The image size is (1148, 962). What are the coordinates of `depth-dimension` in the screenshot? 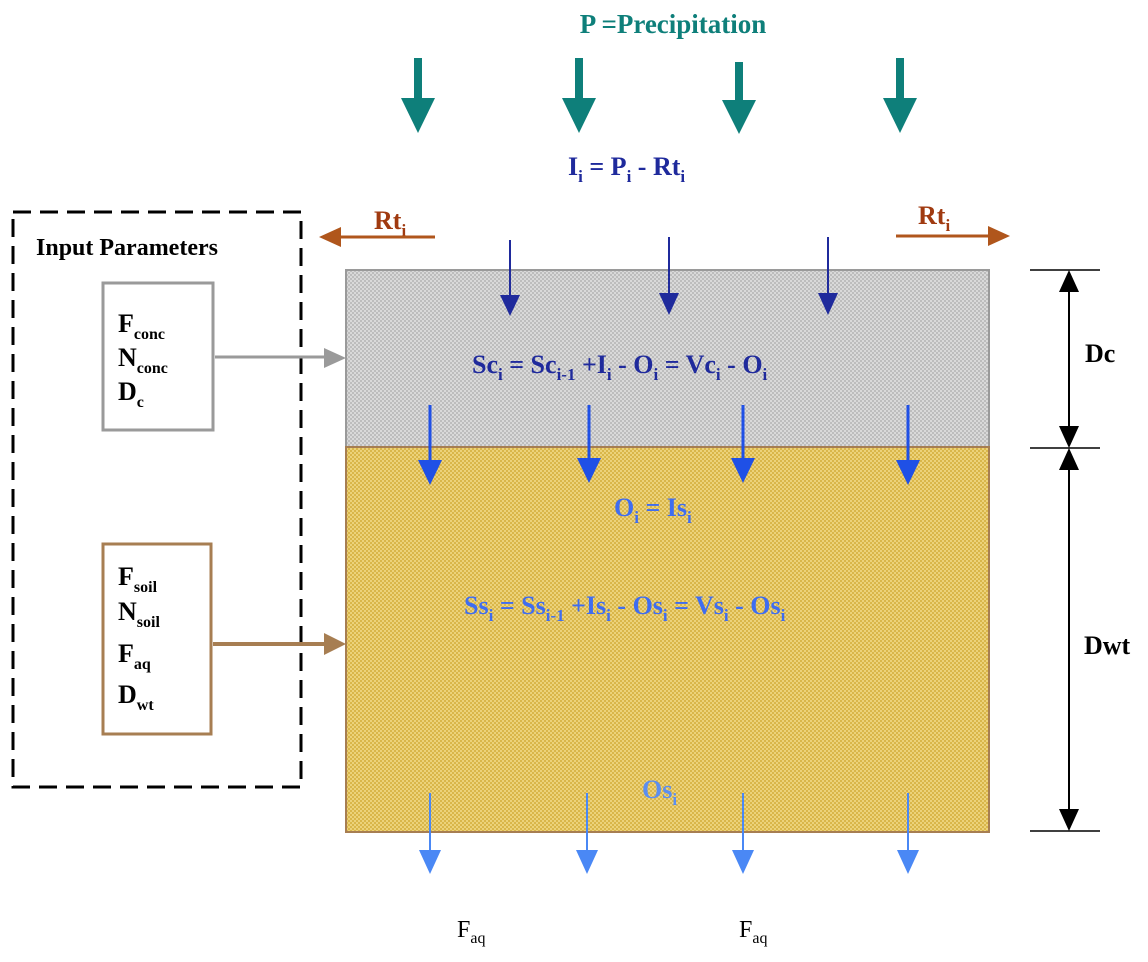 It's located at (1065, 550).